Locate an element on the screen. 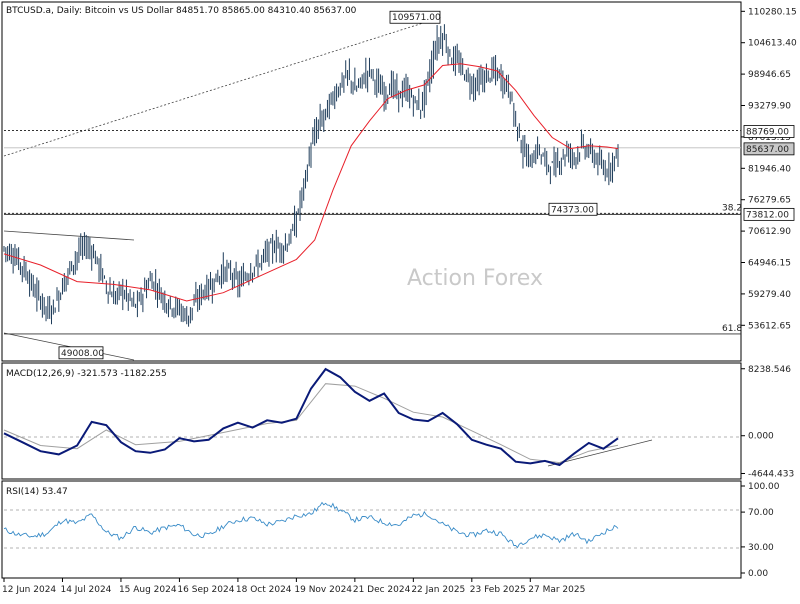 Image resolution: width=800 pixels, height=604 pixels. rsi-y-tick-label: 100.00 is located at coordinates (764, 487).